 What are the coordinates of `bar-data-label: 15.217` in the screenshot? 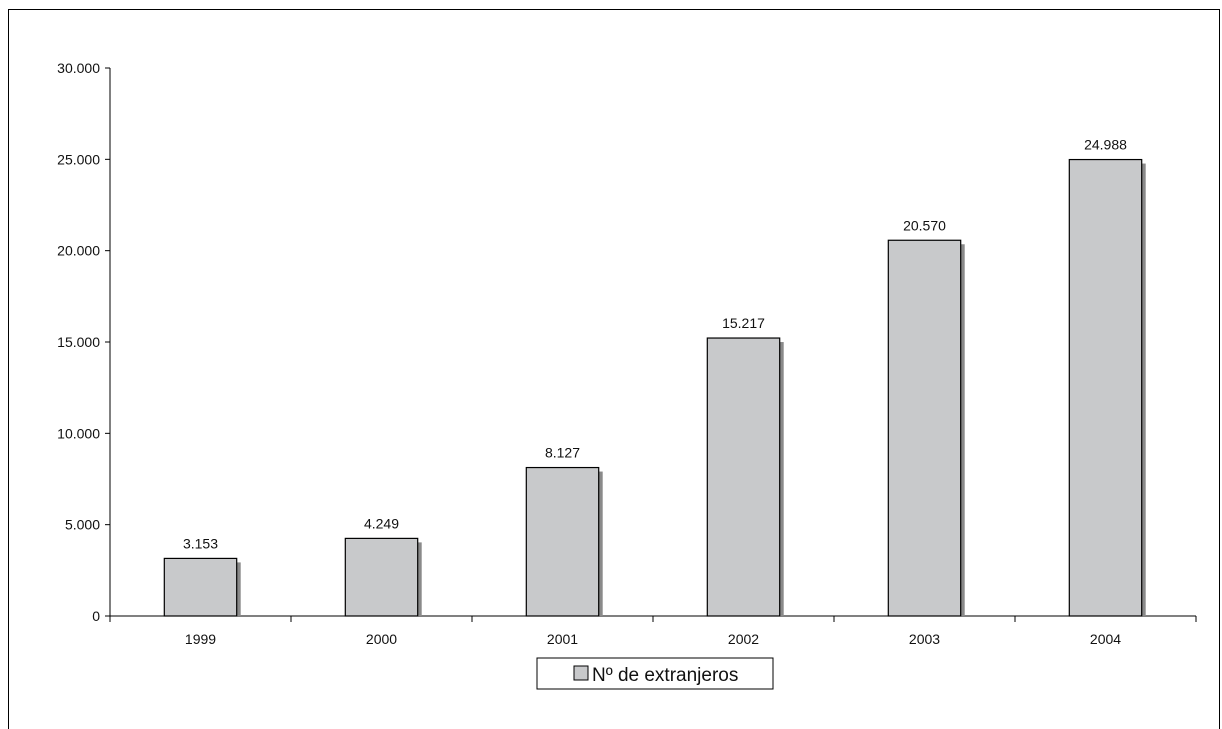 It's located at (743, 323).